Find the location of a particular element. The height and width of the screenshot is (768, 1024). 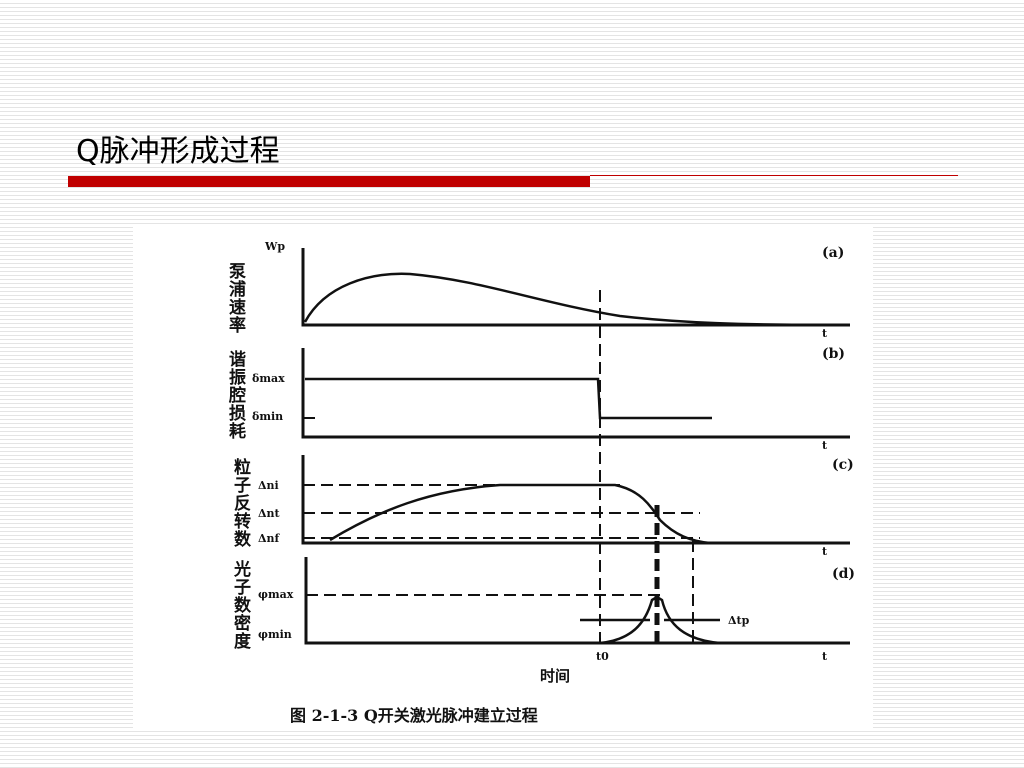

level-label: δmin is located at coordinates (267, 416).